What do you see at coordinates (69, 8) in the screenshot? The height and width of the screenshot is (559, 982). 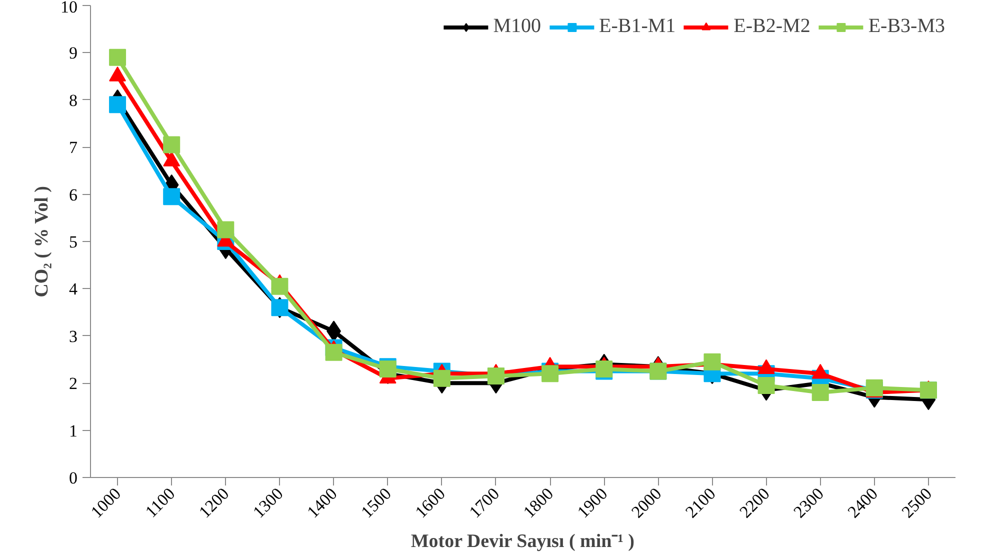 I see `y-tick-label: 10` at bounding box center [69, 8].